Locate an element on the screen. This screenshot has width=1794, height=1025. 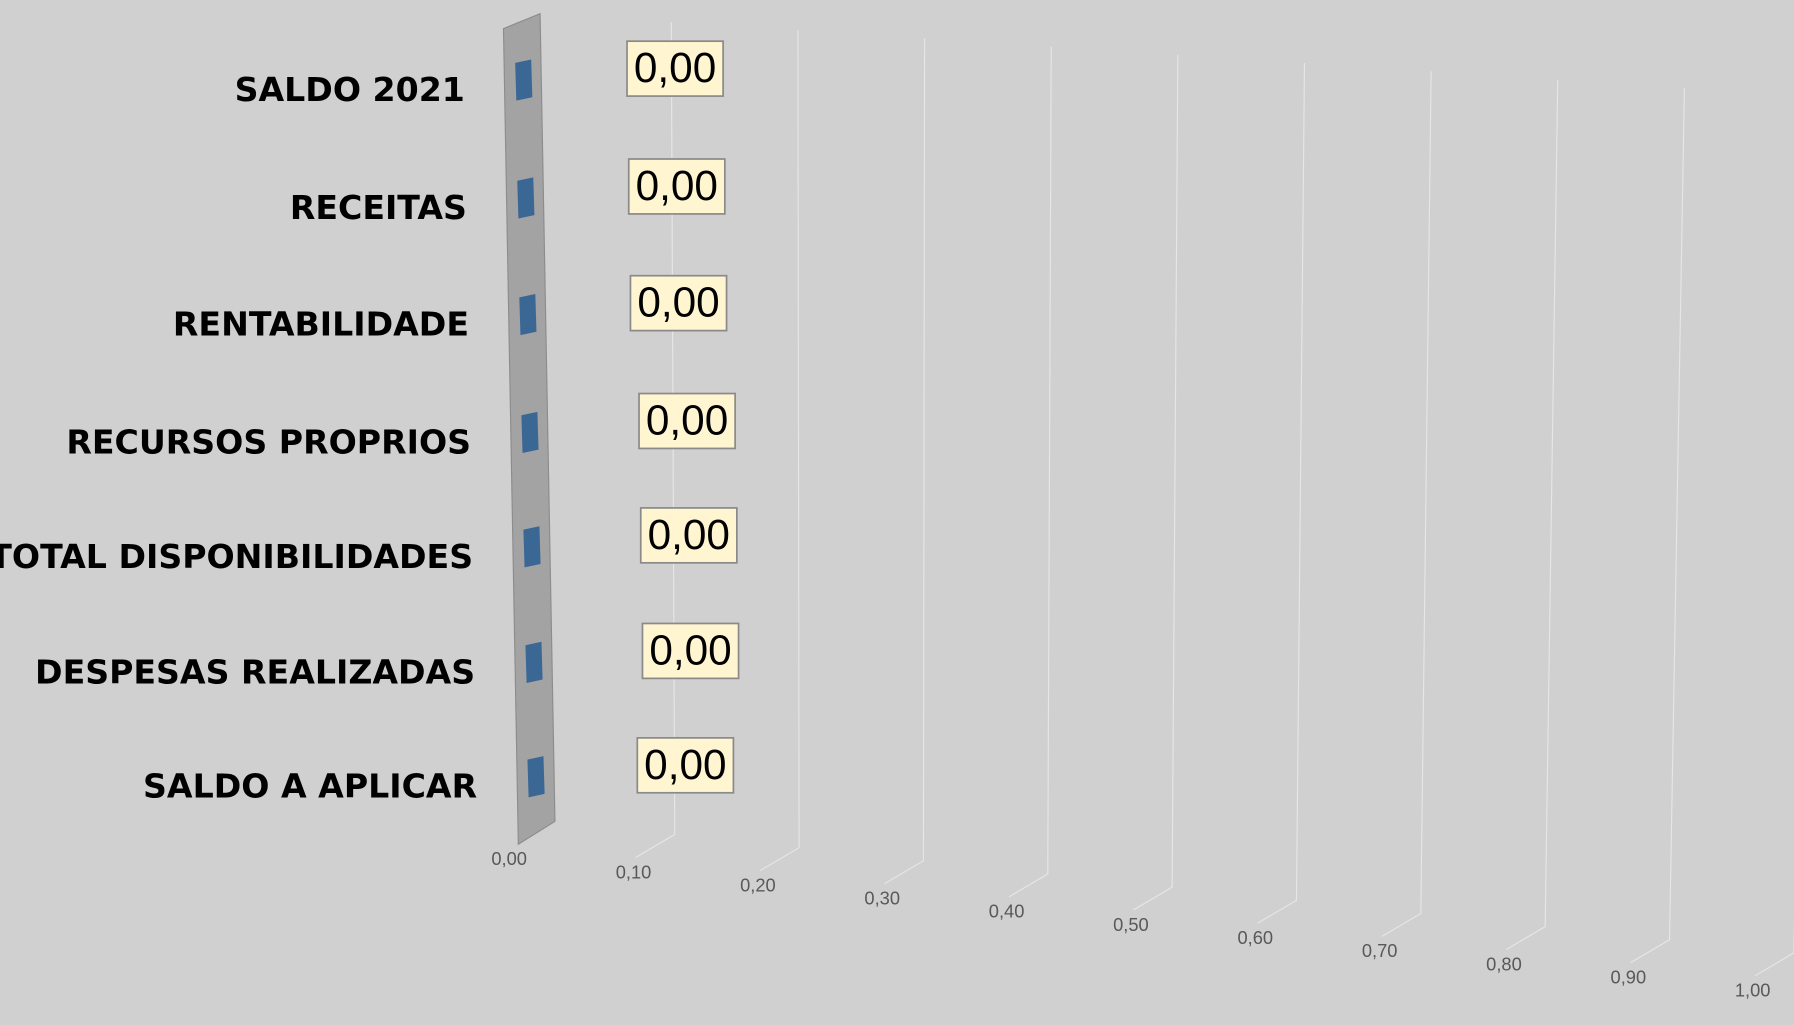
category-label: SALDO 2021 is located at coordinates (350, 89).